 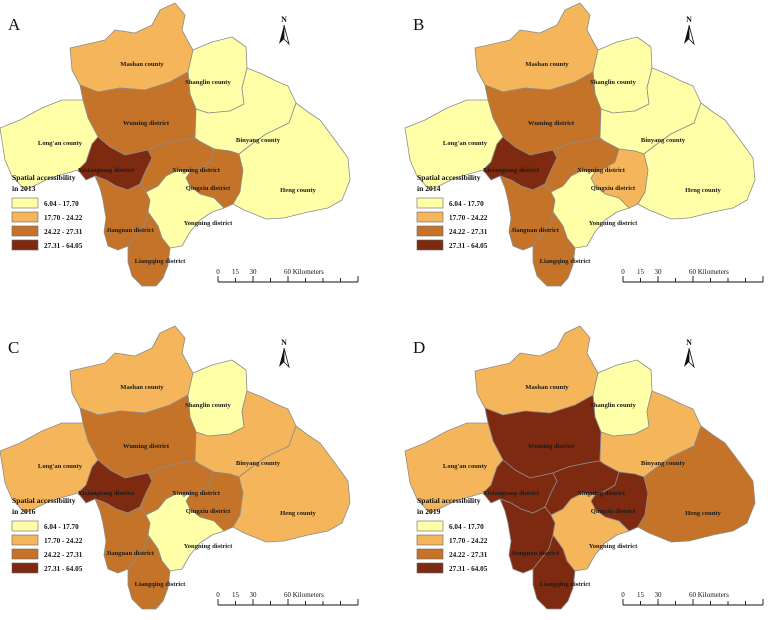 What do you see at coordinates (418, 24) in the screenshot?
I see `panel-letter: B` at bounding box center [418, 24].